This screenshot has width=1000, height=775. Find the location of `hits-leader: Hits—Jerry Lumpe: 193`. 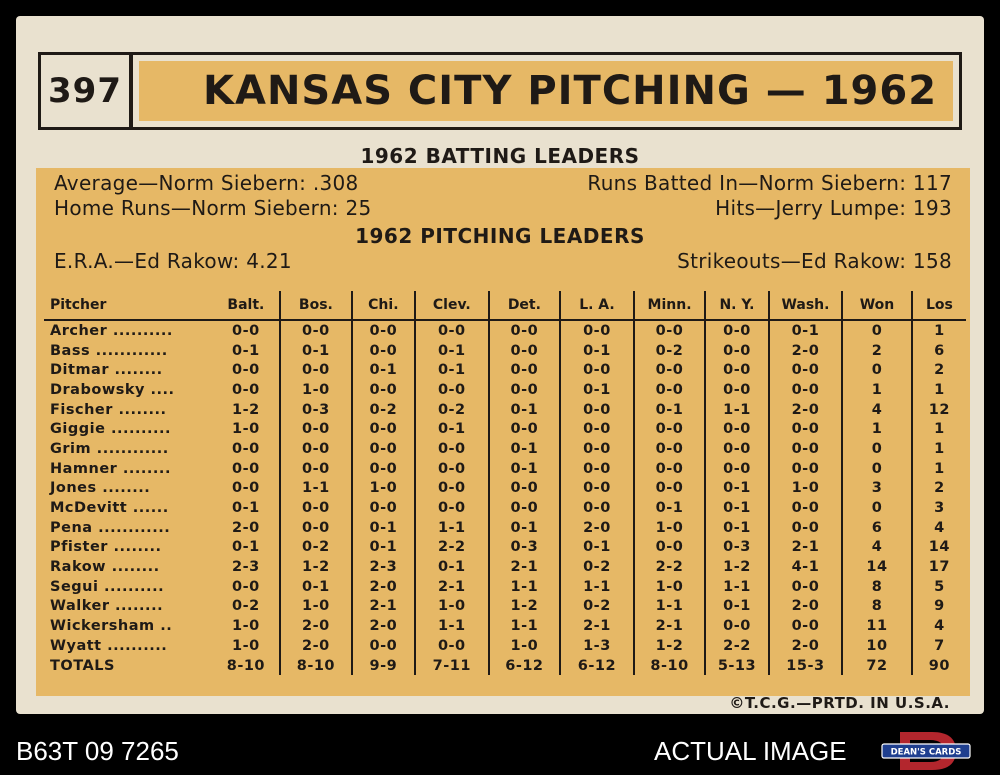

hits-leader: Hits—Jerry Lumpe: 193 is located at coordinates (833, 208).